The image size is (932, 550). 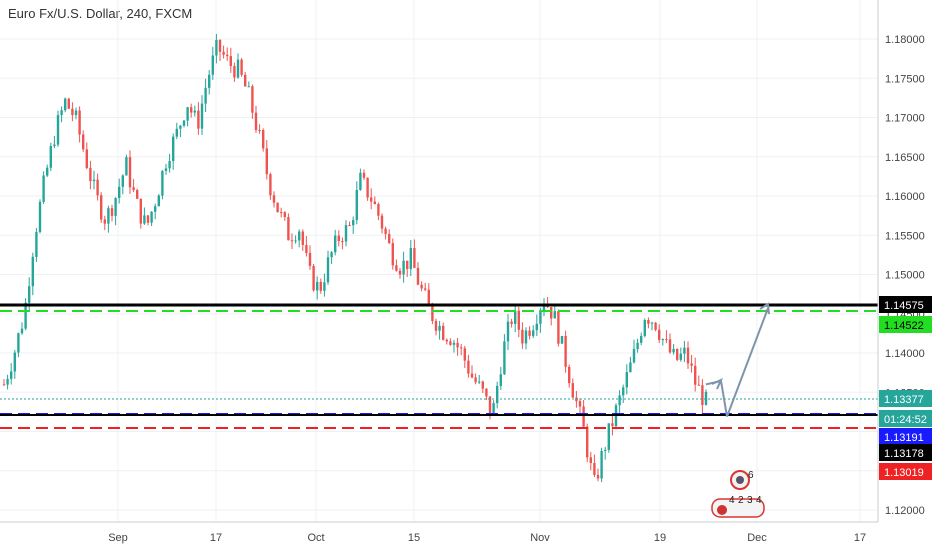 I want to click on x-tick-label: Oct, so click(x=315, y=538).